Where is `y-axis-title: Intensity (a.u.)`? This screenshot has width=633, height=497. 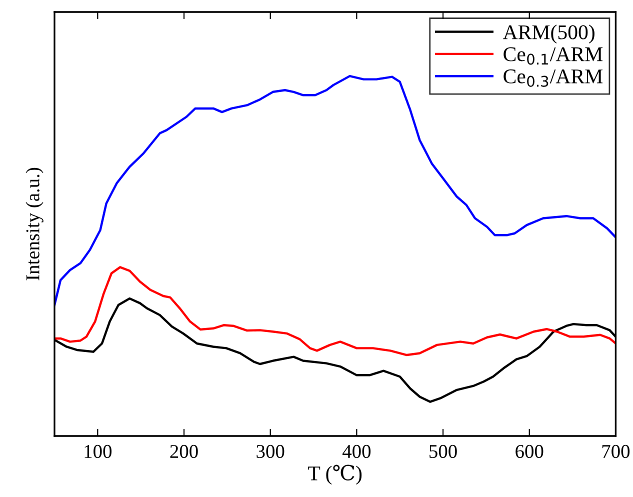
y-axis-title: Intensity (a.u.) is located at coordinates (35, 224).